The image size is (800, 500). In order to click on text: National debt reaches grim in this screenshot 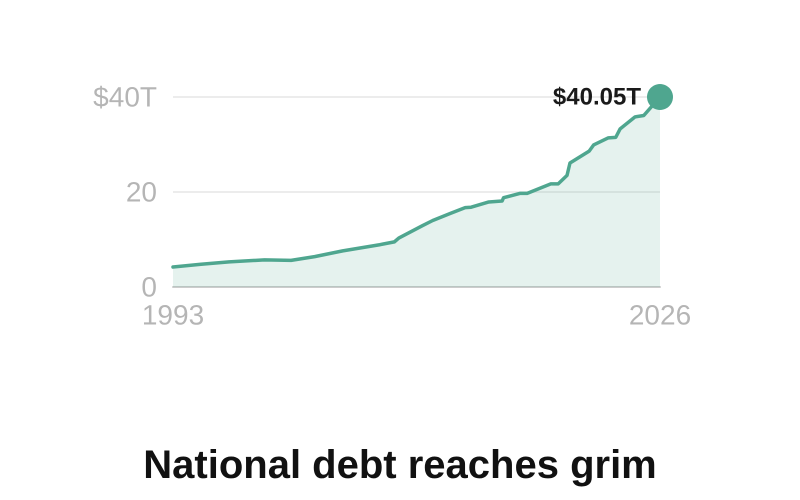, I will do `click(400, 465)`.